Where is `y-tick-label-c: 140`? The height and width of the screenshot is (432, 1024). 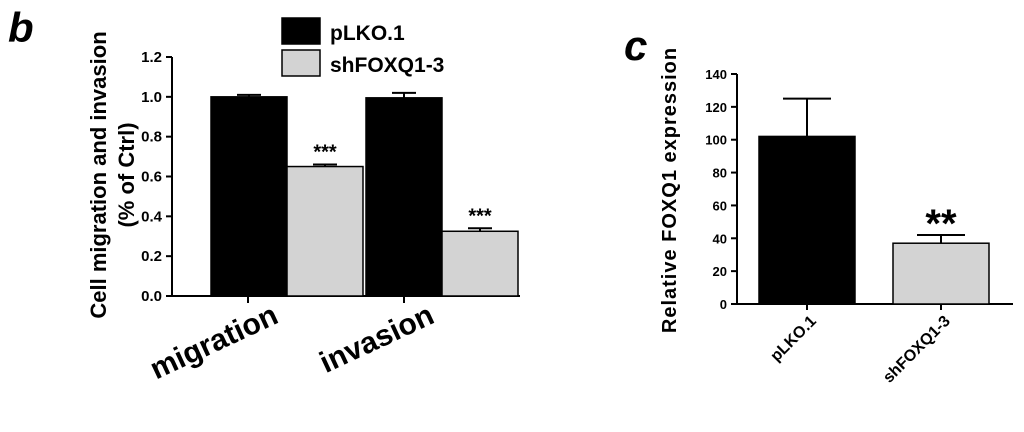 y-tick-label-c: 140 is located at coordinates (716, 74).